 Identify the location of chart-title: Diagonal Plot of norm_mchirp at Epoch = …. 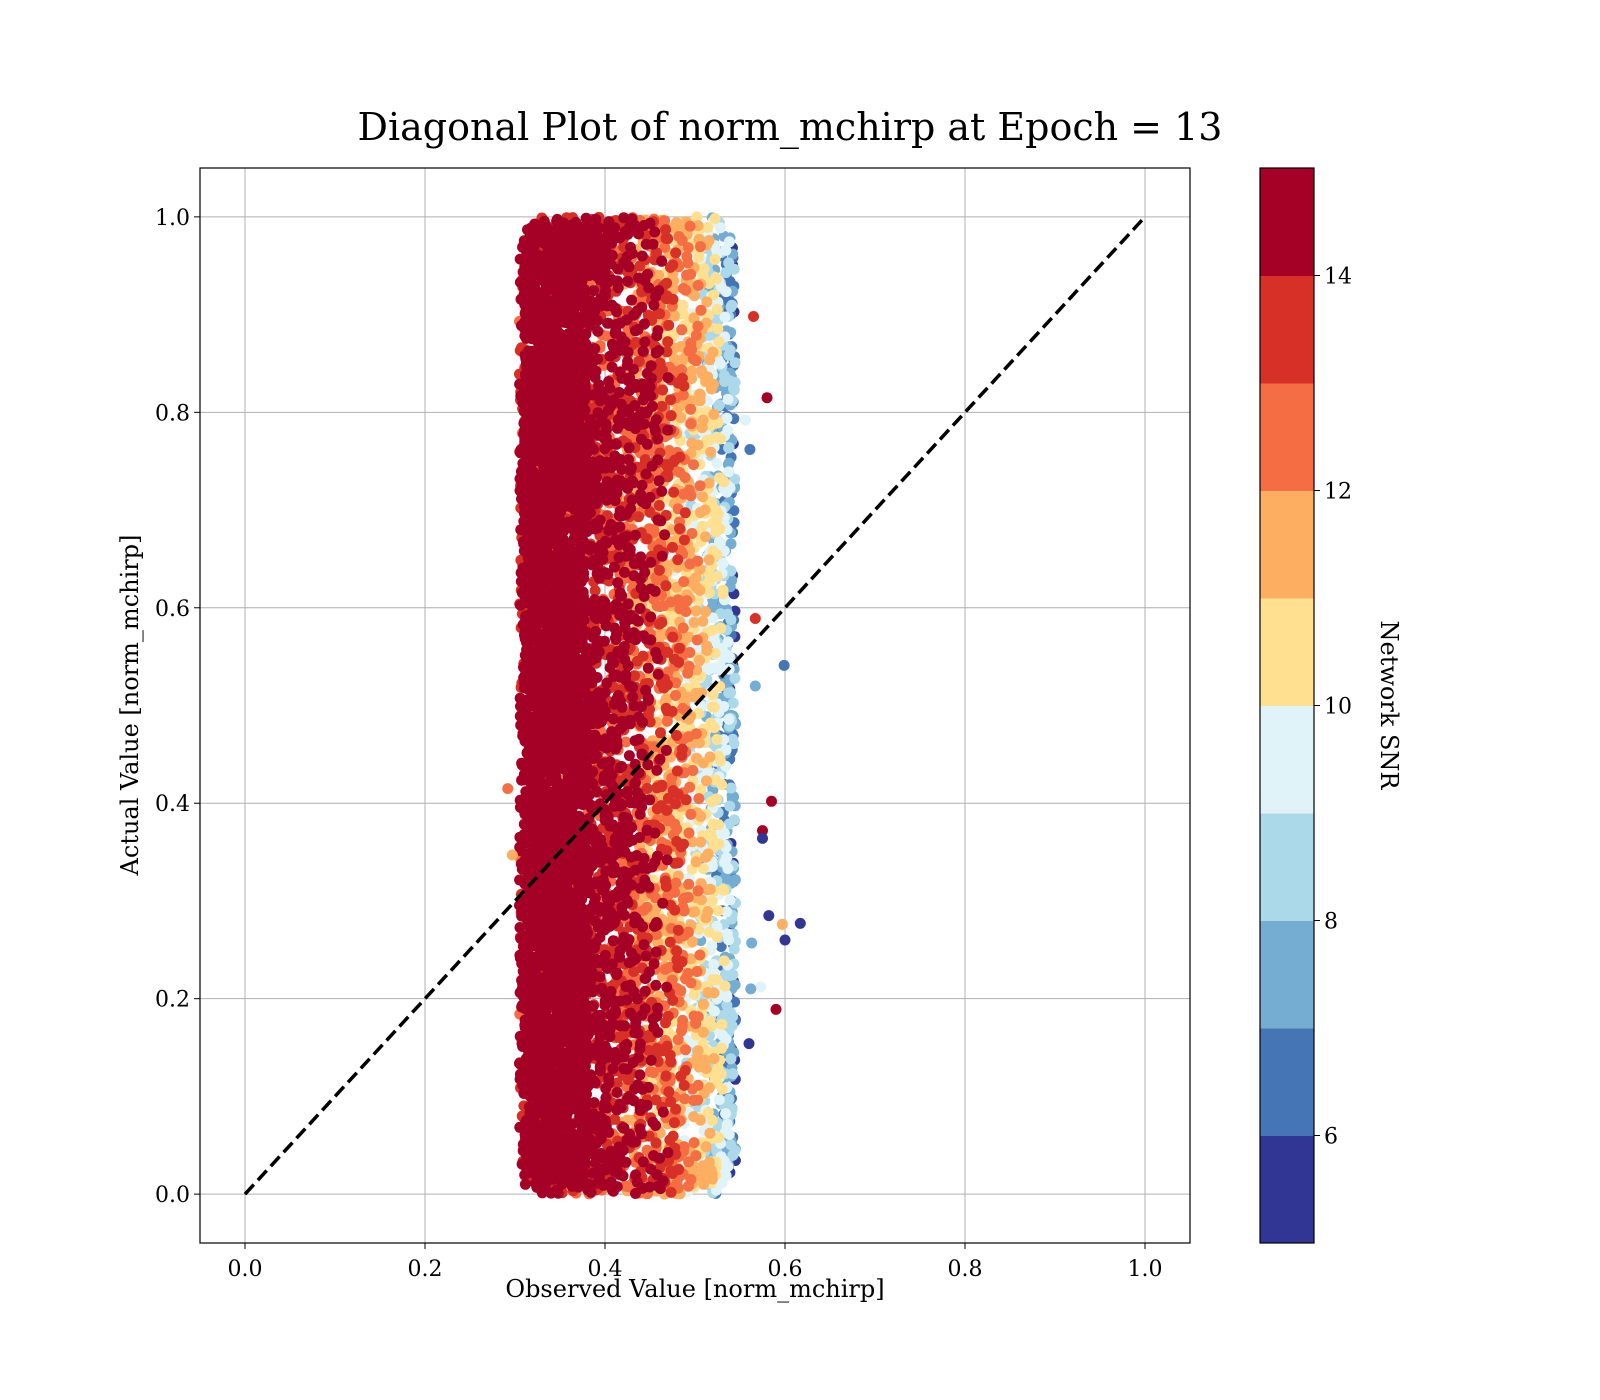
(790, 127).